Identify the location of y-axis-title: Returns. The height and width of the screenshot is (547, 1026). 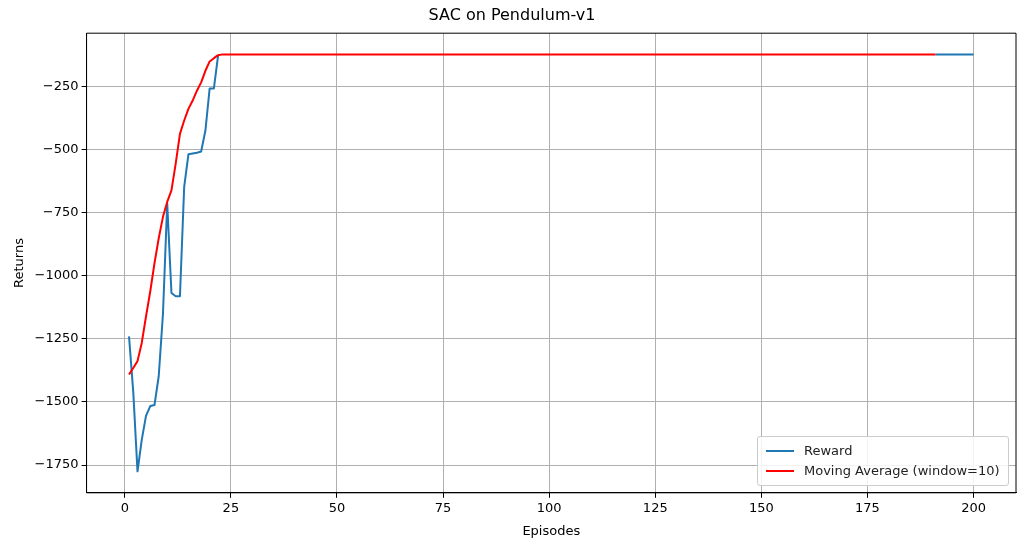
(19, 262).